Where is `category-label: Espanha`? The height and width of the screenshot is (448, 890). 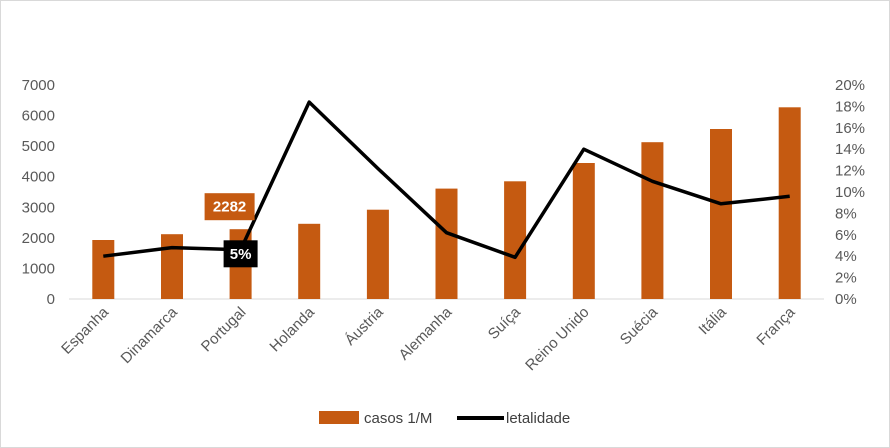 category-label: Espanha is located at coordinates (85, 330).